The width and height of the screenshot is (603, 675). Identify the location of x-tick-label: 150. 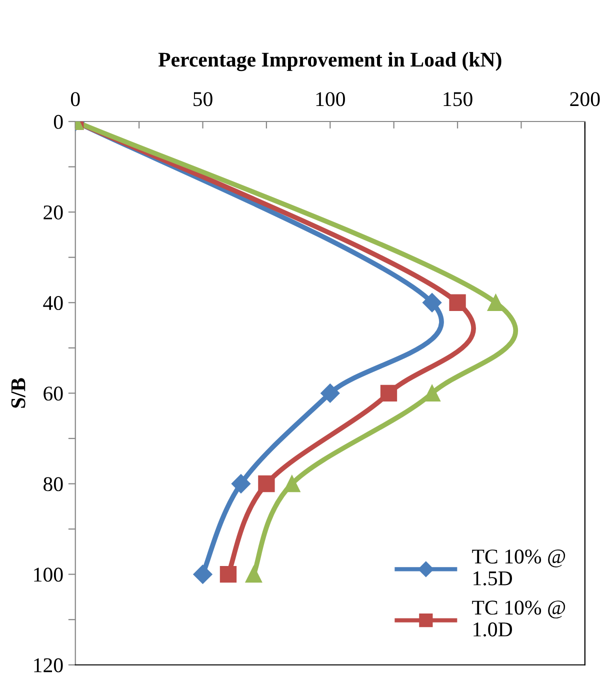
(458, 99).